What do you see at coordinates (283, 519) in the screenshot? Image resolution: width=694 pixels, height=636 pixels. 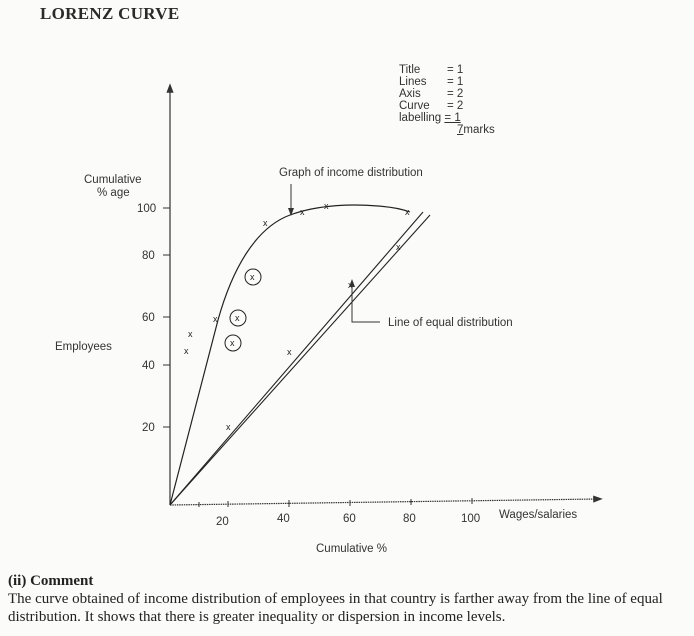 I see `x-tick-label: 40` at bounding box center [283, 519].